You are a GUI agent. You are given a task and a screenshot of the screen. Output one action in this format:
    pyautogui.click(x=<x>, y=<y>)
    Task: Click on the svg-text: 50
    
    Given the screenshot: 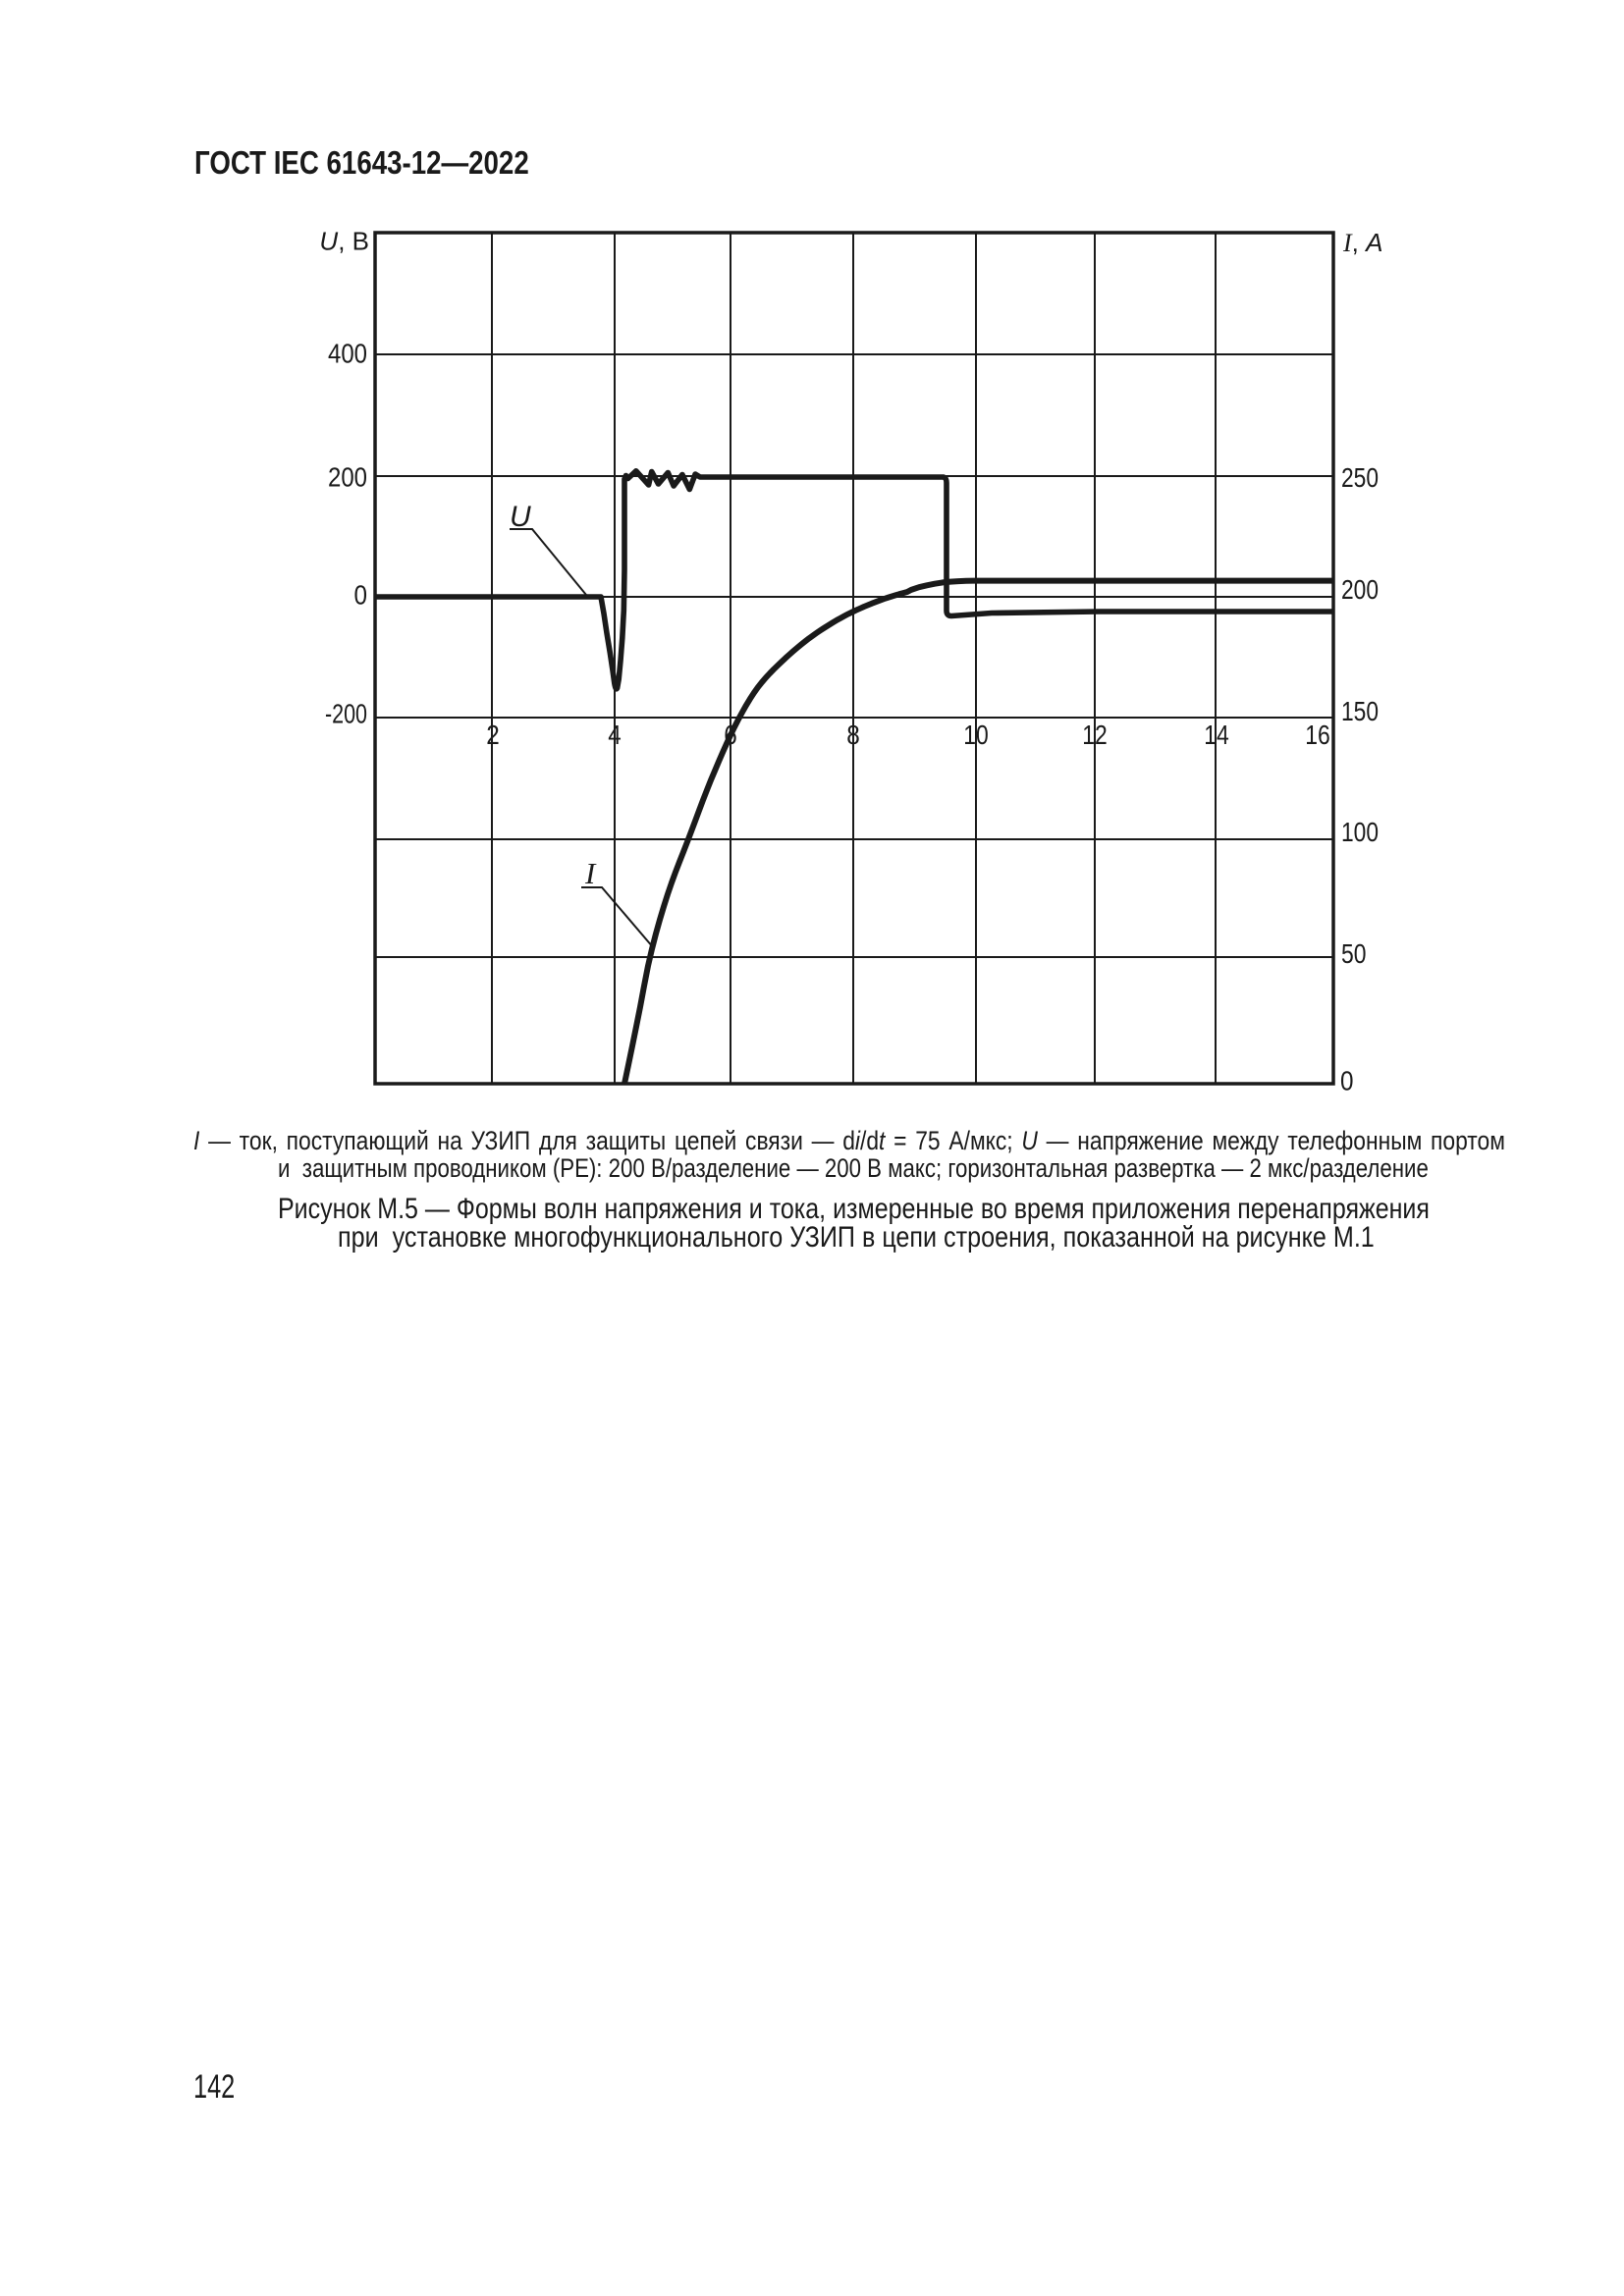 What is the action you would take?
    pyautogui.click(x=1354, y=953)
    